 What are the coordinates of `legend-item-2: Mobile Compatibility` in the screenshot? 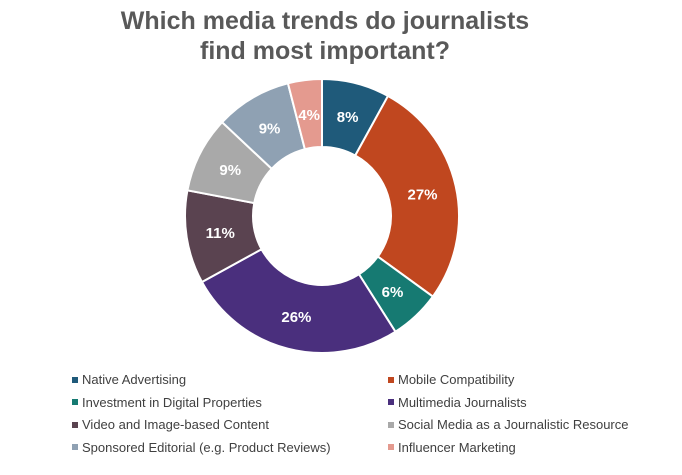 It's located at (451, 379).